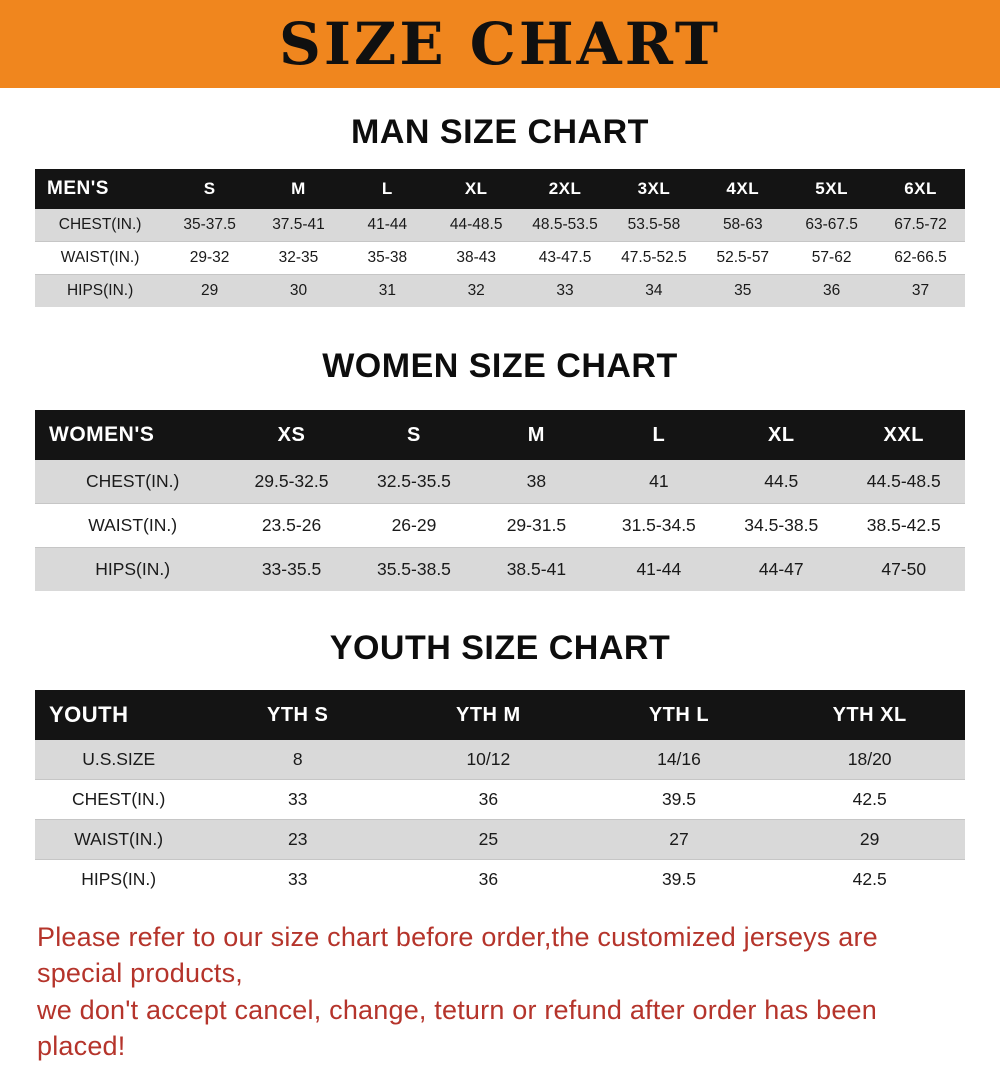  What do you see at coordinates (536, 435) in the screenshot?
I see `column-header: M` at bounding box center [536, 435].